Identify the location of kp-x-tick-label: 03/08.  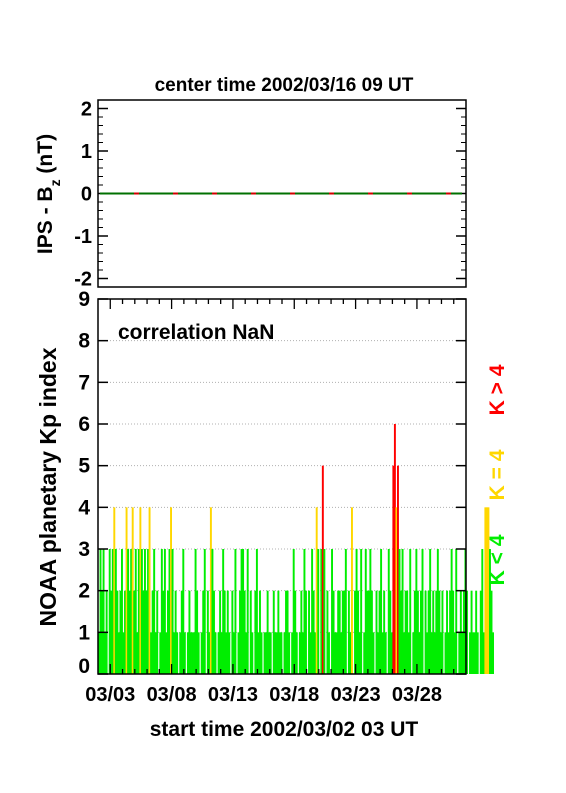
(172, 695).